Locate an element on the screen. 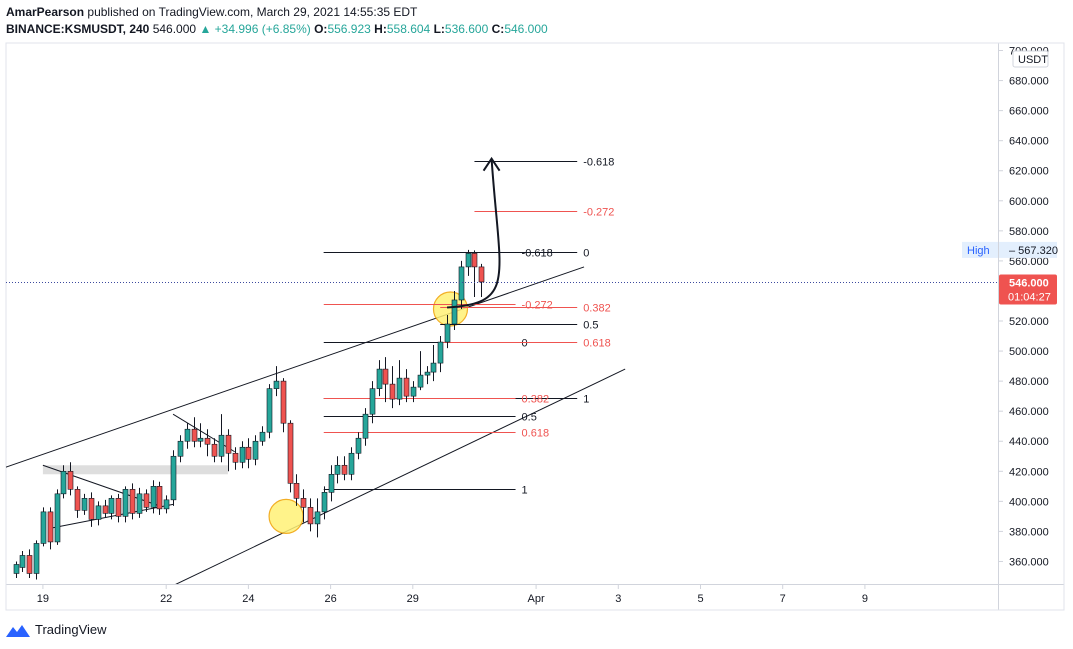 The image size is (1073, 649). fib-level-label: 0.5 is located at coordinates (529, 418).